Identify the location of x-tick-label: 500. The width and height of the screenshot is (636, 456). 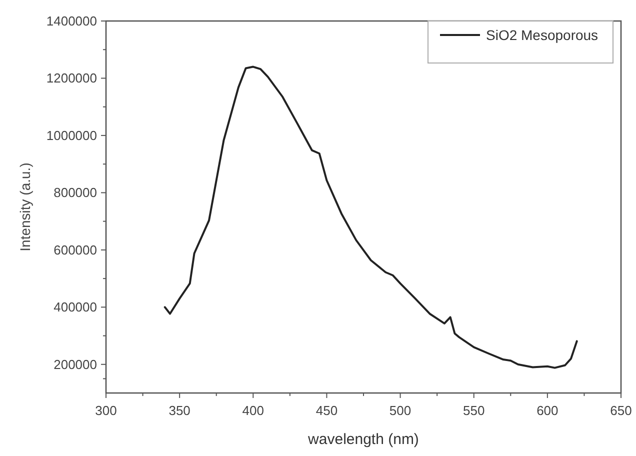
(400, 410).